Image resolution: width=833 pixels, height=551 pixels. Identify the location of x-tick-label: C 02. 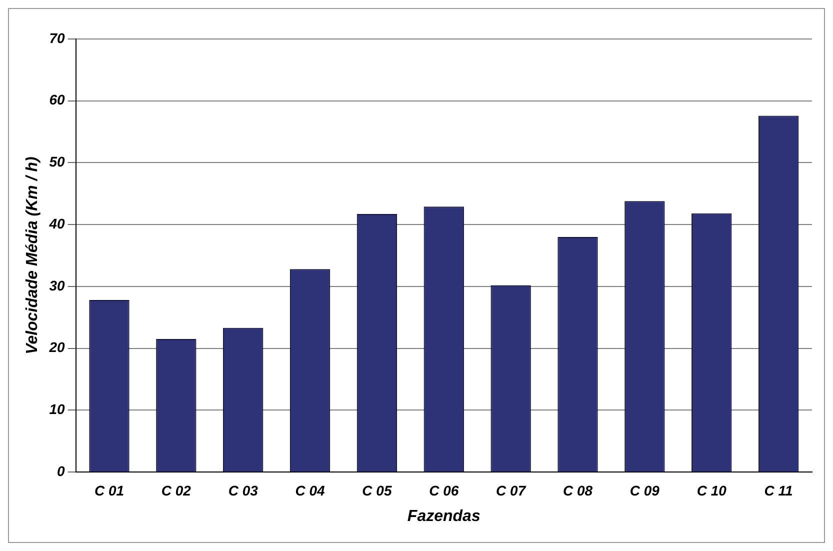
(176, 490).